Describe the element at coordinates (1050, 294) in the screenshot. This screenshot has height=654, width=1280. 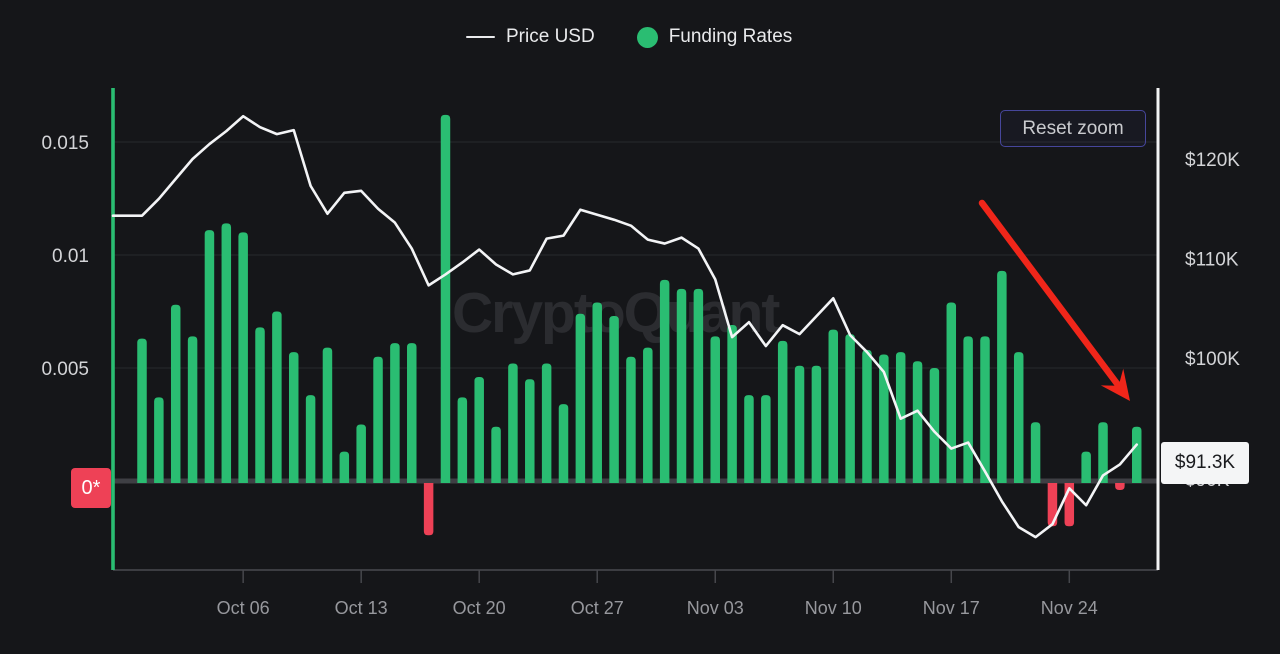
I see `trend-arrow-shaft` at that location.